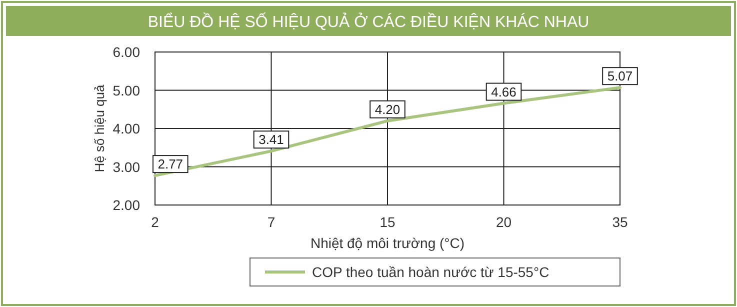 The width and height of the screenshot is (737, 307). I want to click on x-tick-label: 35, so click(620, 222).